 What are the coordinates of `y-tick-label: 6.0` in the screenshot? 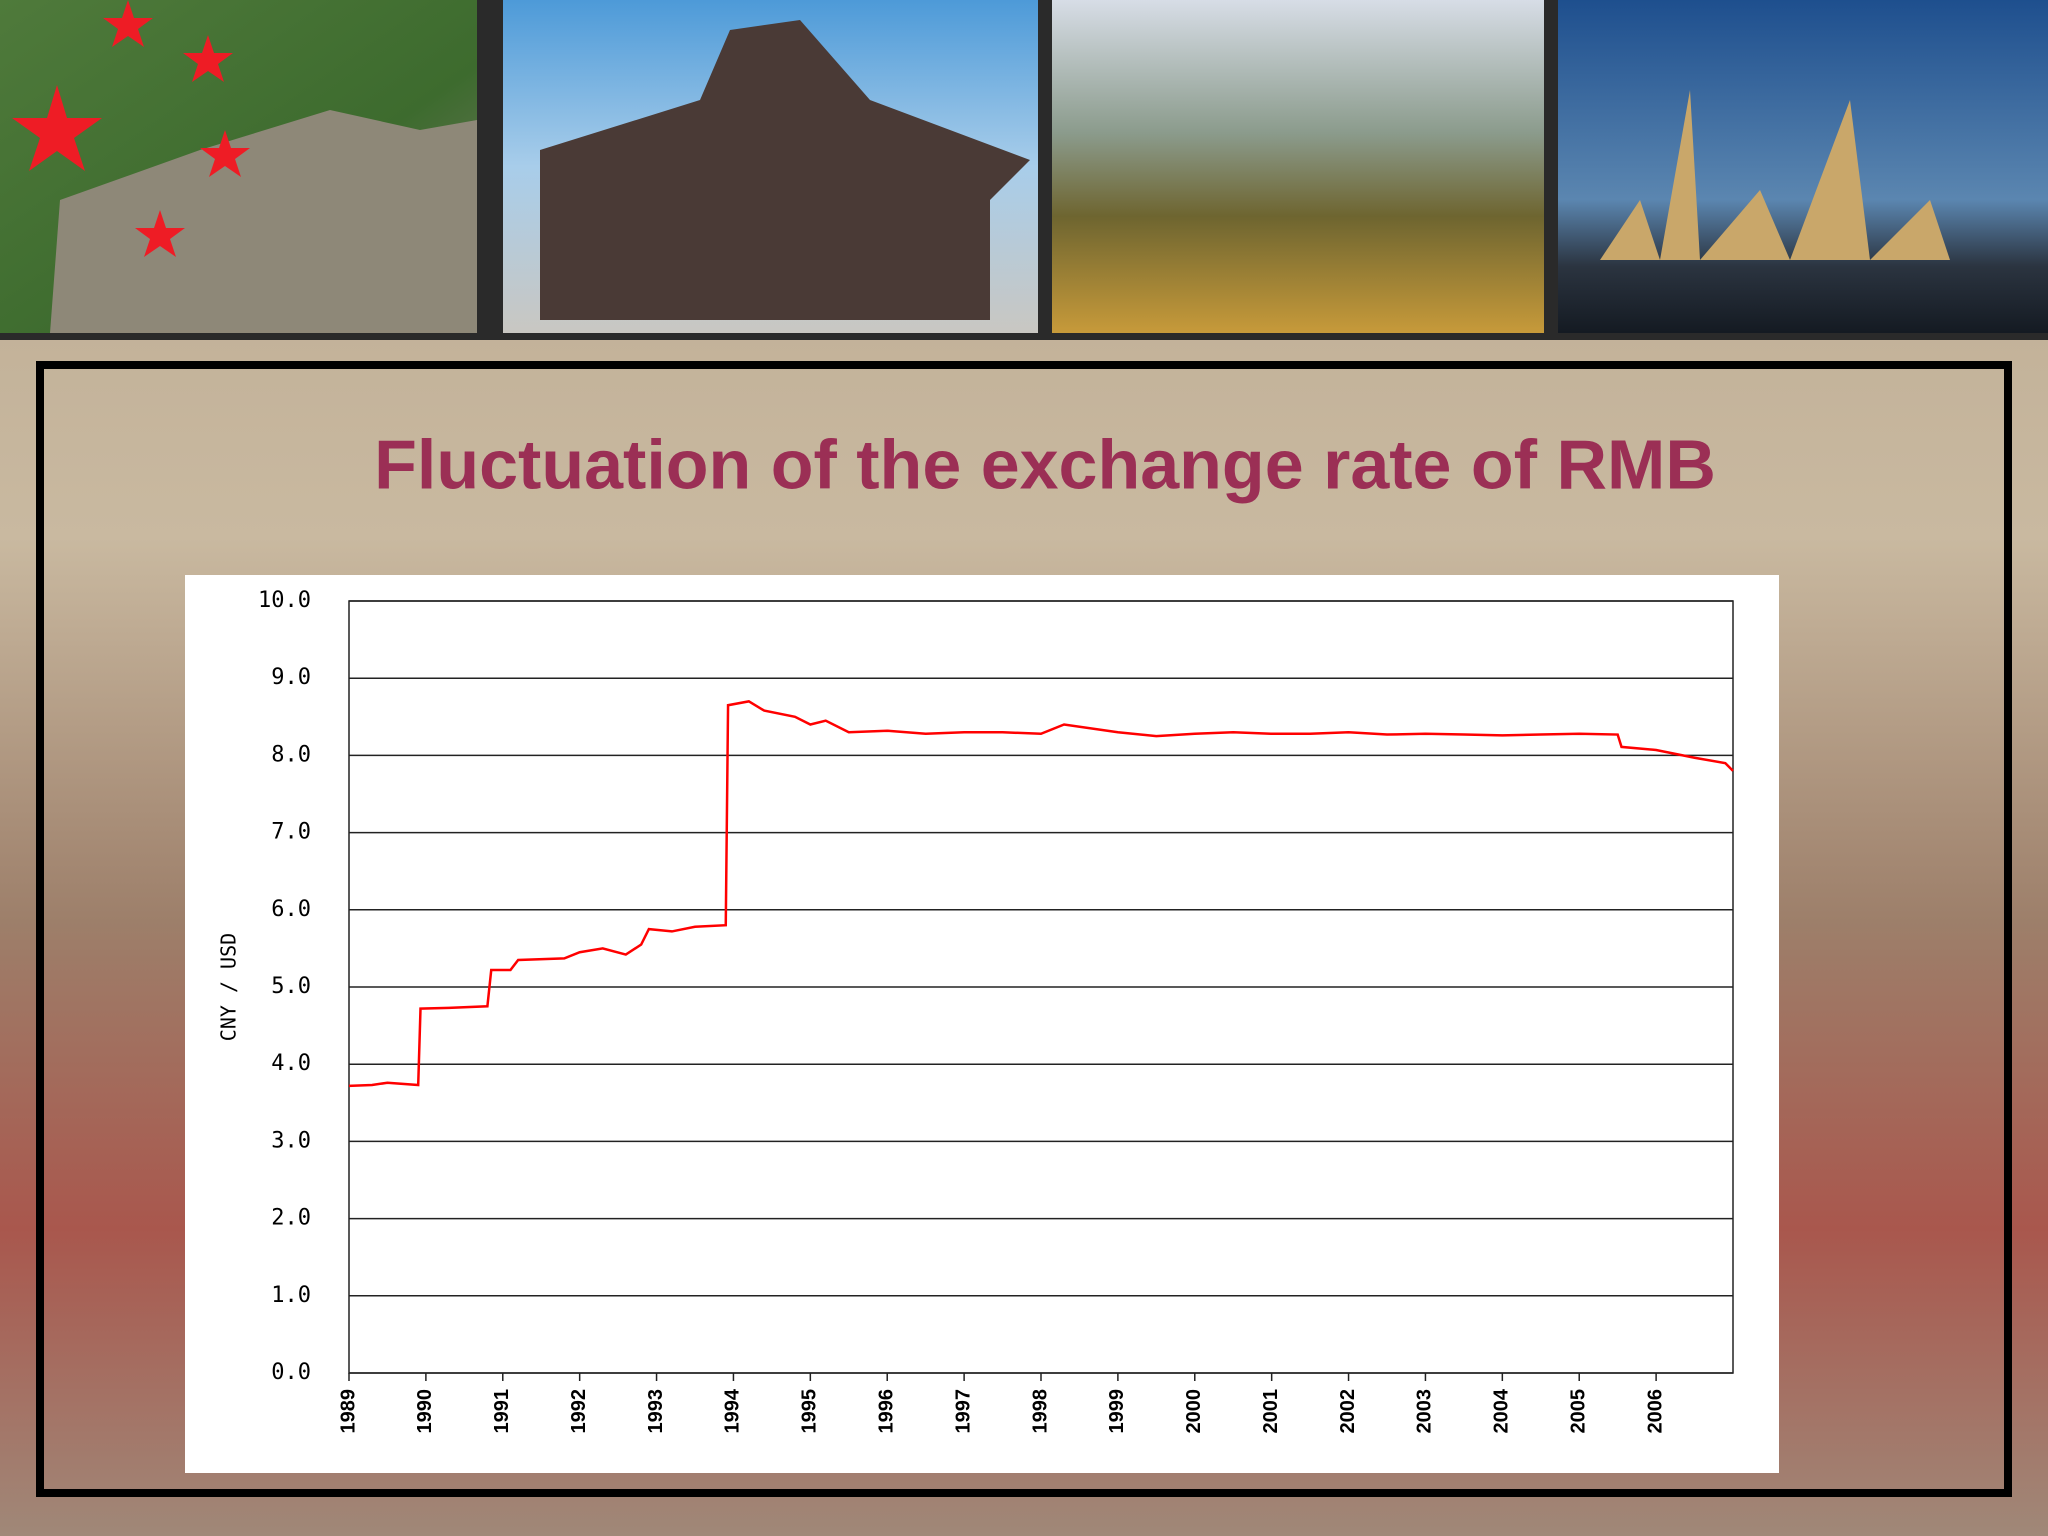 It's located at (291, 909).